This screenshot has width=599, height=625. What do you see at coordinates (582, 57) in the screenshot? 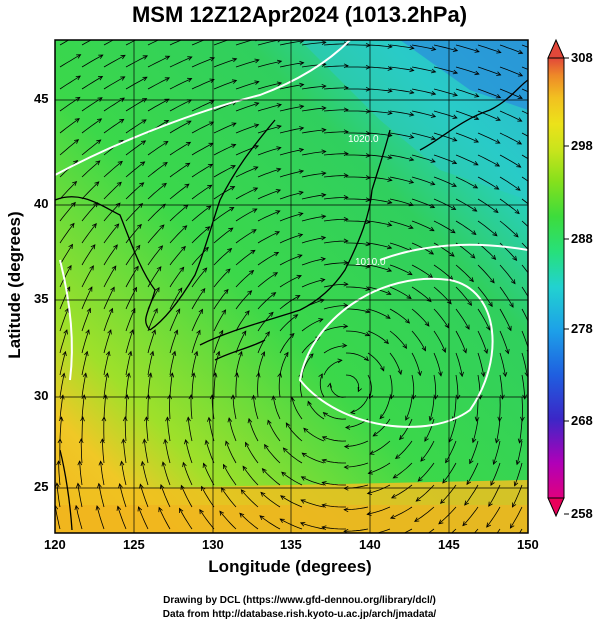
I see `cbar-tick-308: 308` at bounding box center [582, 57].